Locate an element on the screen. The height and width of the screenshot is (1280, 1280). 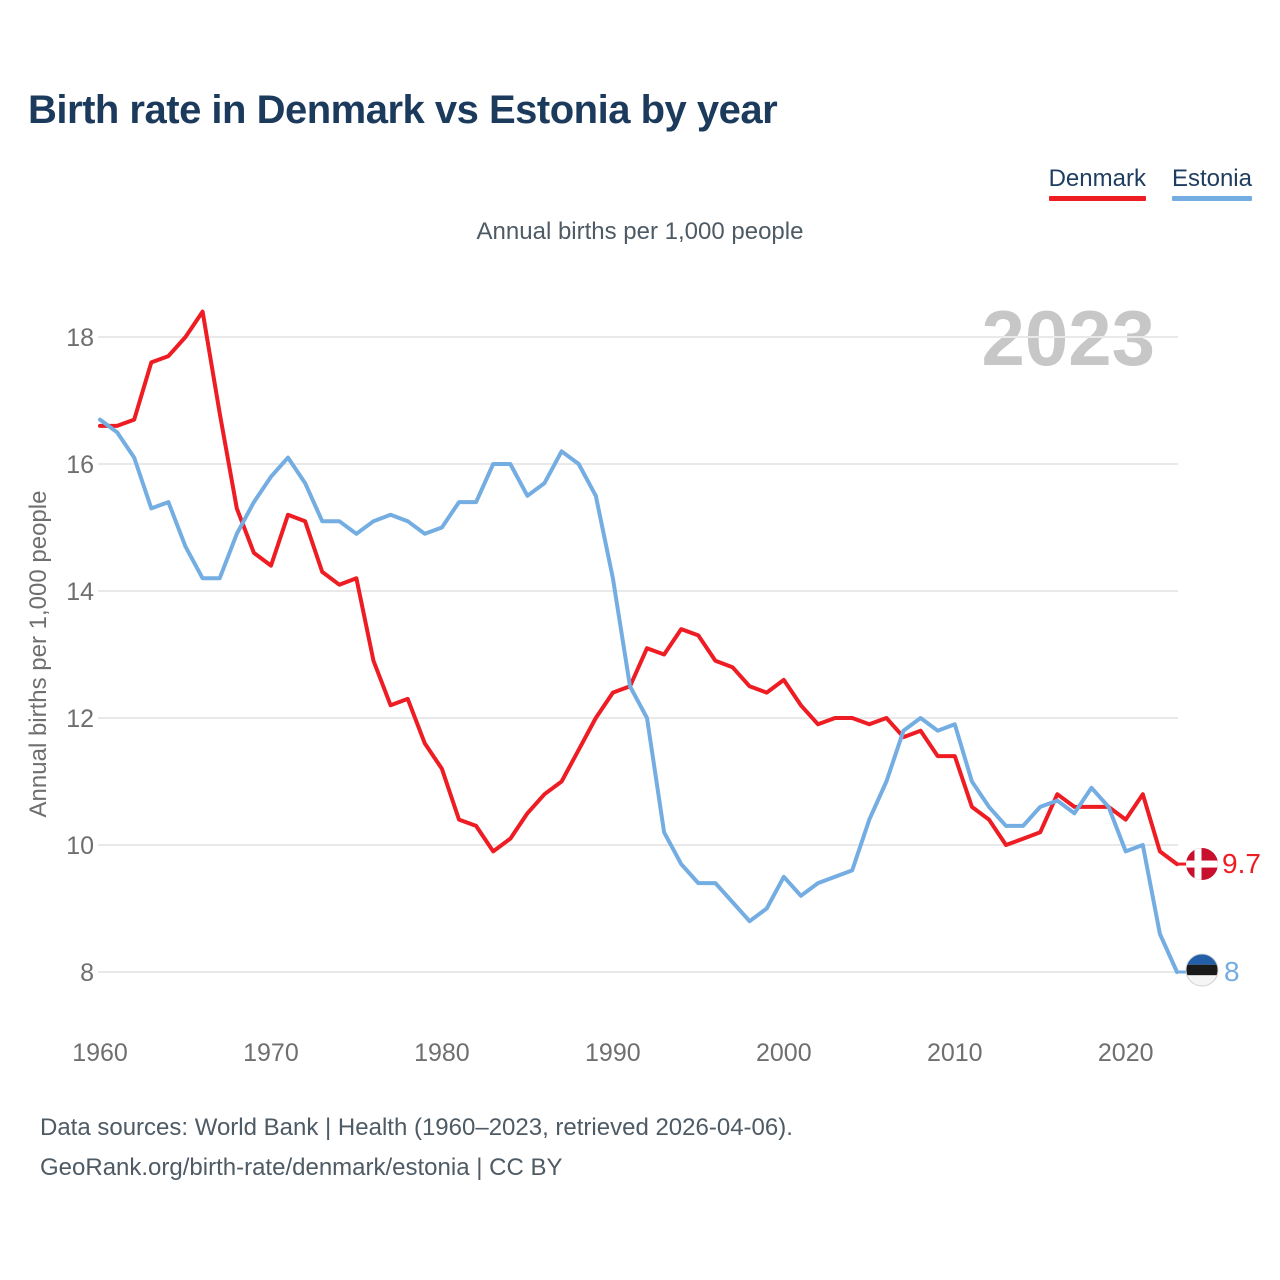
x-tick-label: 1960 is located at coordinates (100, 1053).